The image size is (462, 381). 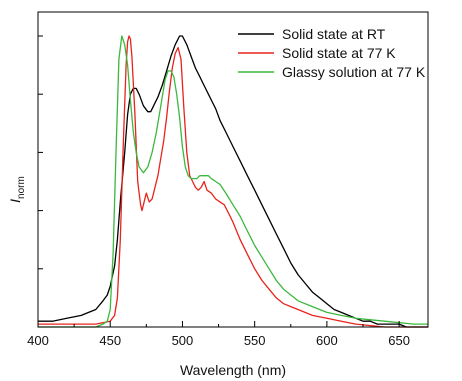 What do you see at coordinates (38, 340) in the screenshot?
I see `x-tick-label-400: 400` at bounding box center [38, 340].